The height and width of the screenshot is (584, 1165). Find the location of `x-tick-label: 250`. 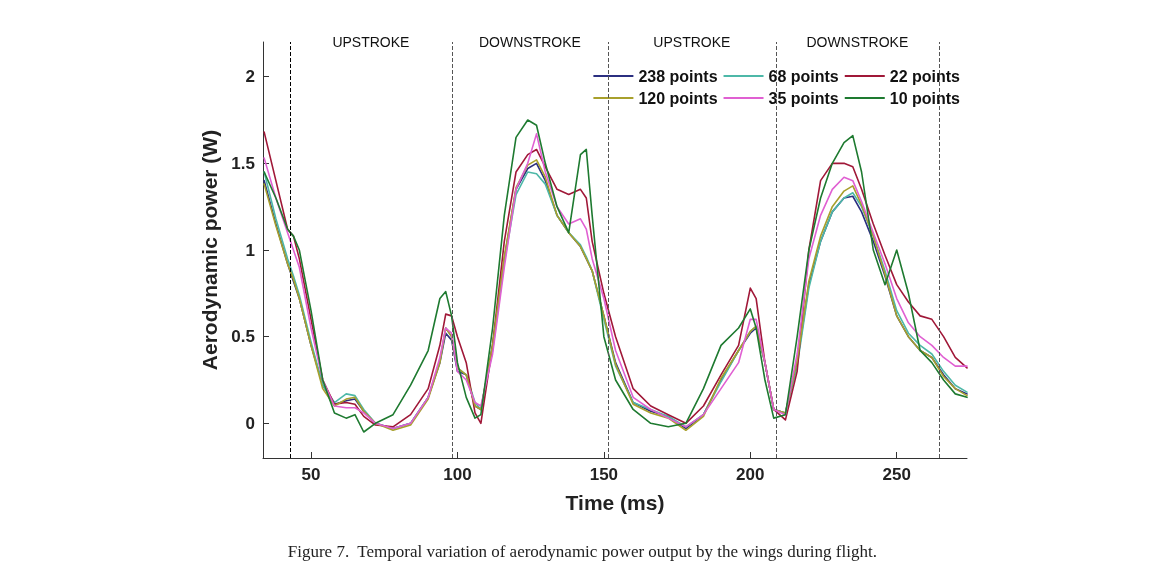

x-tick-label: 250 is located at coordinates (896, 474).